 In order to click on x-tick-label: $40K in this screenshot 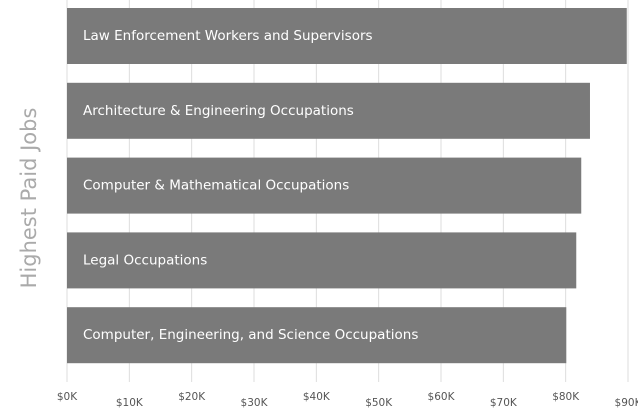, I will do `click(317, 397)`.